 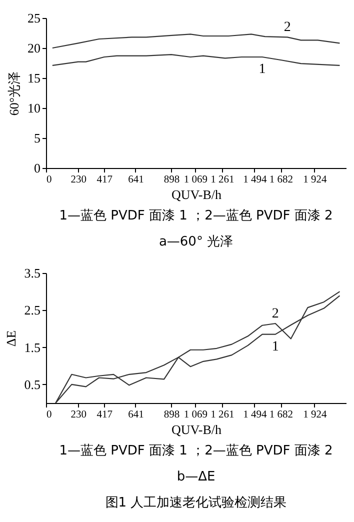 I want to click on y-tick-label: 20, so click(x=34, y=48).